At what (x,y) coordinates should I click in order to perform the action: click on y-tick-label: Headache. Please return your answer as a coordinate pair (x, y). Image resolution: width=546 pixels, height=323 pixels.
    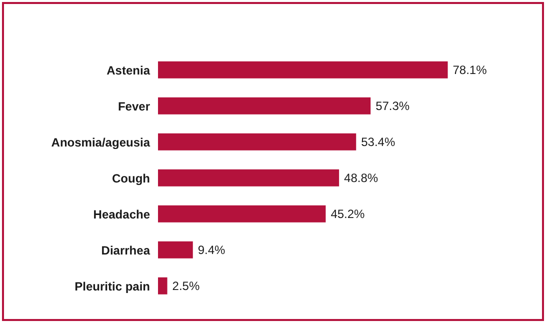
    Looking at the image, I should click on (121, 214).